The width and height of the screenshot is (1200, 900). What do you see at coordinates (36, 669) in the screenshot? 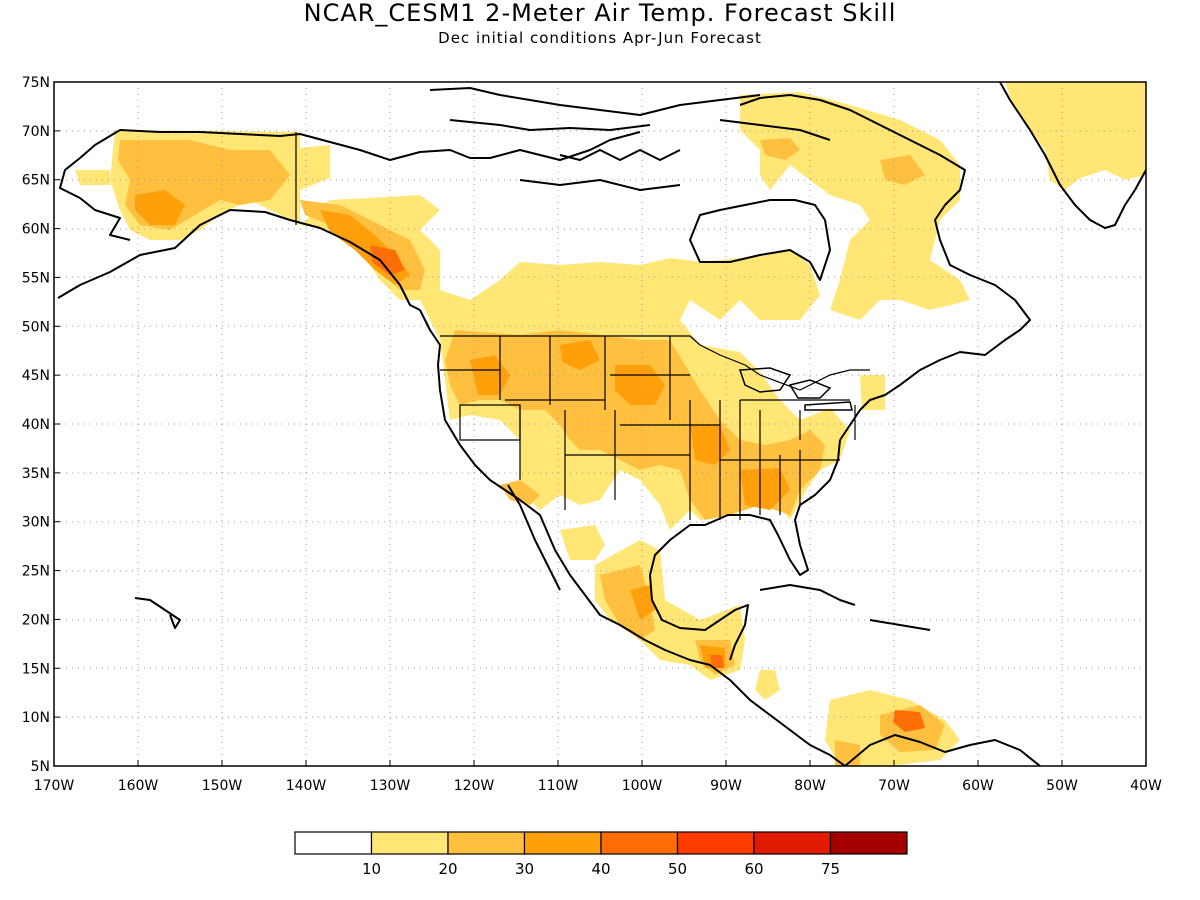
I see `lat-label: 15N` at bounding box center [36, 669].